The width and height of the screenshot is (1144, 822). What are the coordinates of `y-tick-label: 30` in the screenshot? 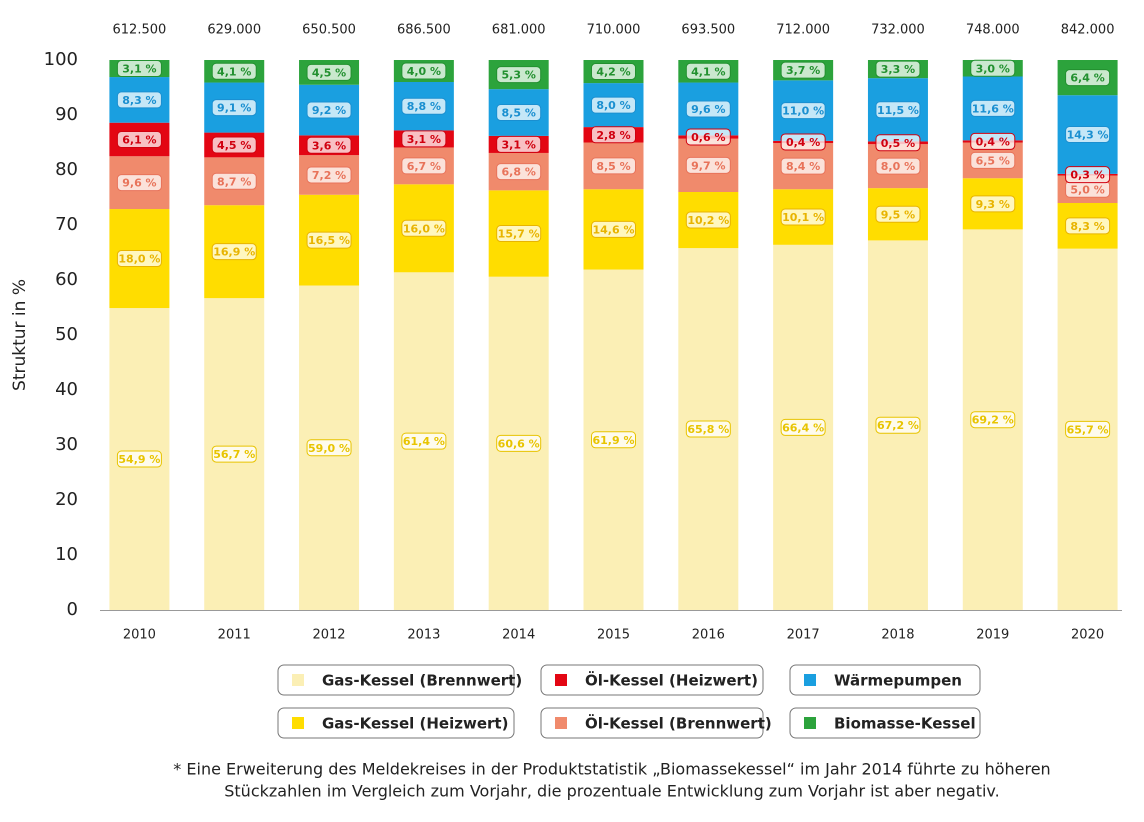 It's located at (66, 444).